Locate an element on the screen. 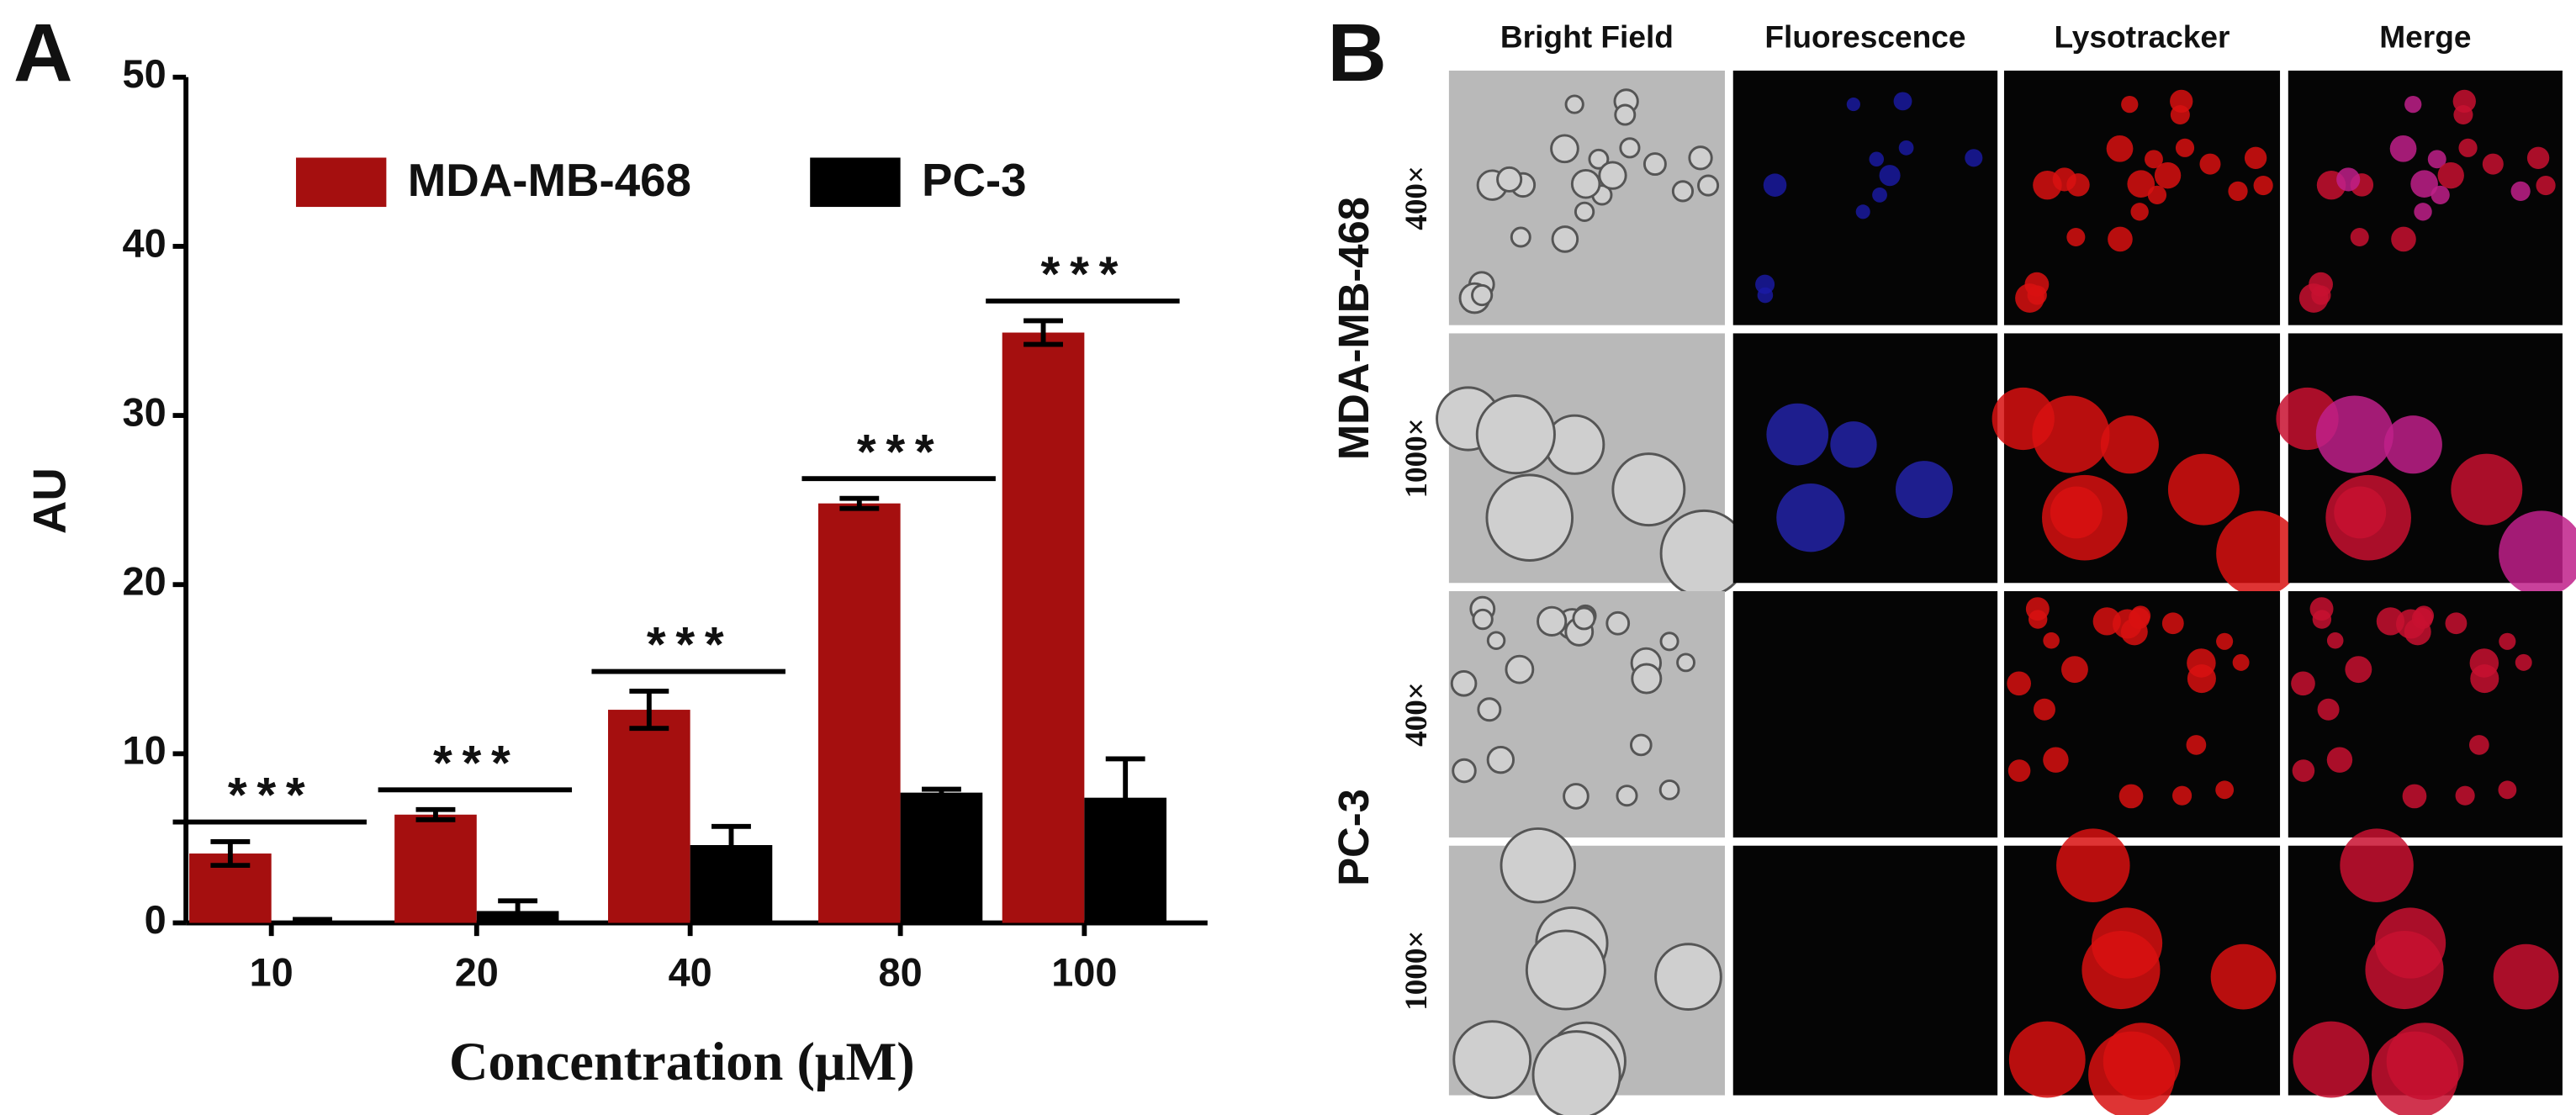  column-header: Bright Field is located at coordinates (1587, 37).